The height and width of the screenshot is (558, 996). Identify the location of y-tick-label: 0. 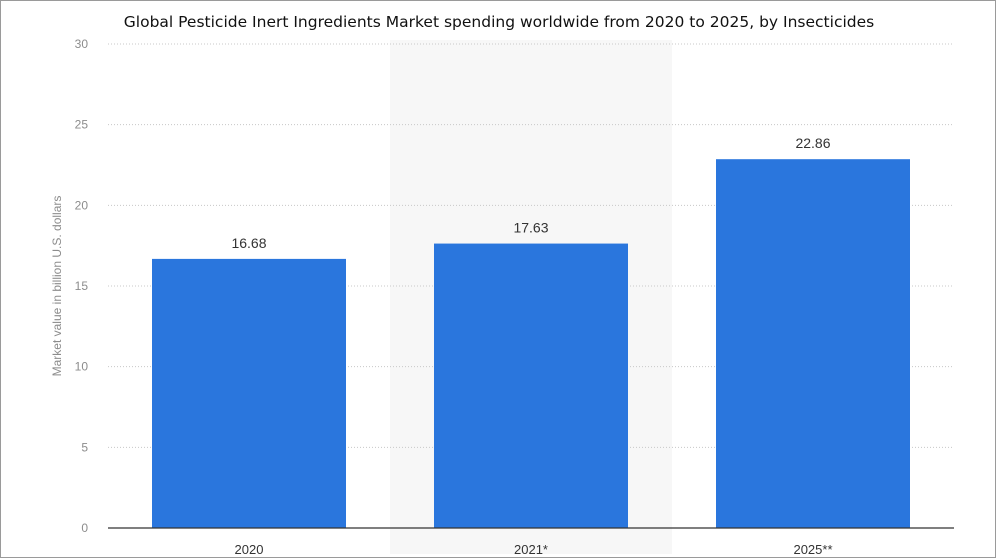
(84, 528).